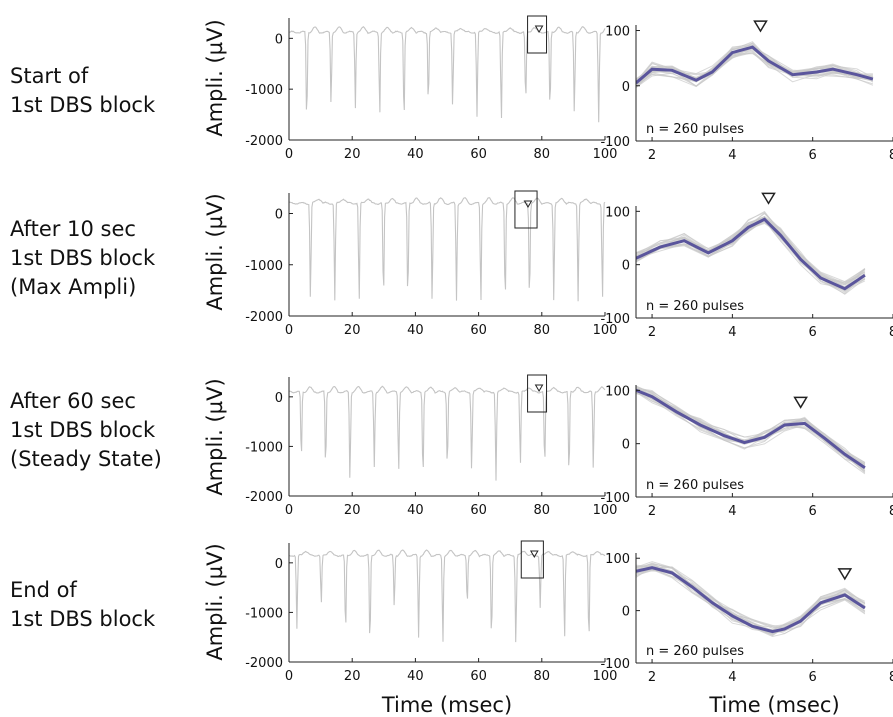 The width and height of the screenshot is (893, 717). Describe the element at coordinates (83, 430) in the screenshot. I see `row-label-line: 1st DBS block` at that location.